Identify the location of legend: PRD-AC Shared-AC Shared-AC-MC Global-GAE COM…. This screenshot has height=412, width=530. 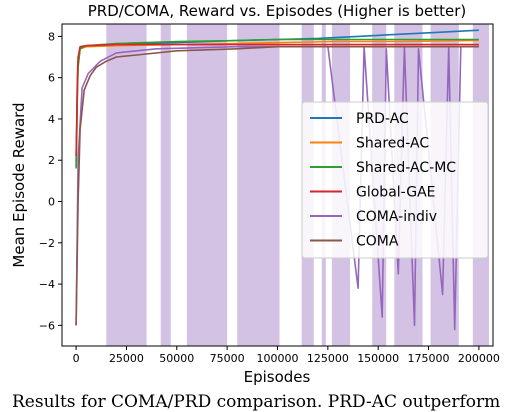
(395, 180).